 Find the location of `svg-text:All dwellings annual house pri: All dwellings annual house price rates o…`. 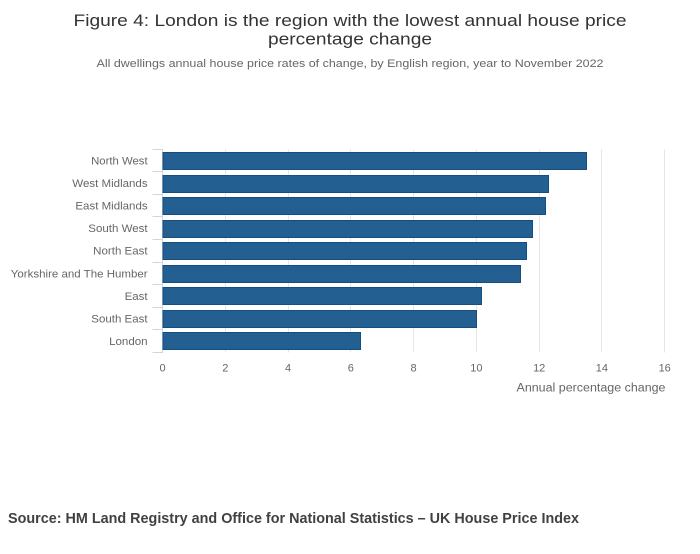

svg-text:All dwellings annual house pri: All dwellings annual house price rates o… is located at coordinates (350, 64).